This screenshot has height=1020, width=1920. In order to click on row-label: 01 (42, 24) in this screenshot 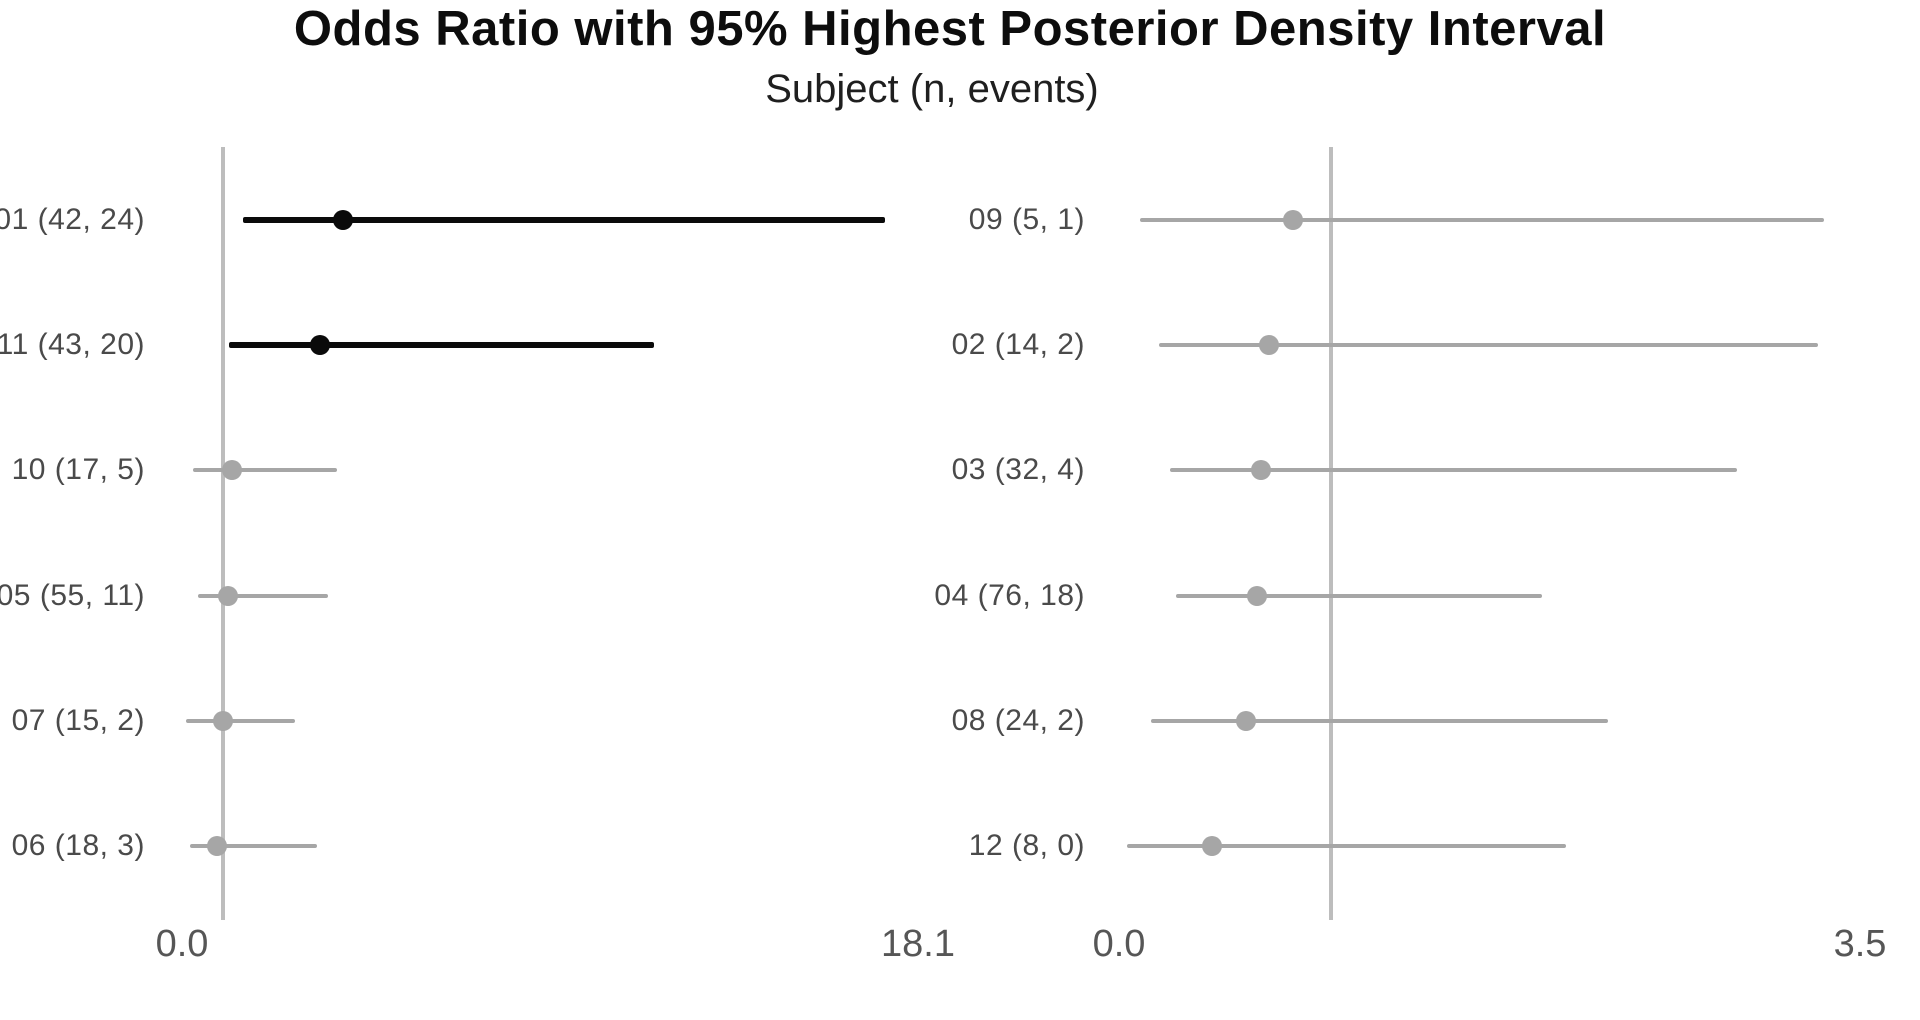, I will do `click(72, 219)`.